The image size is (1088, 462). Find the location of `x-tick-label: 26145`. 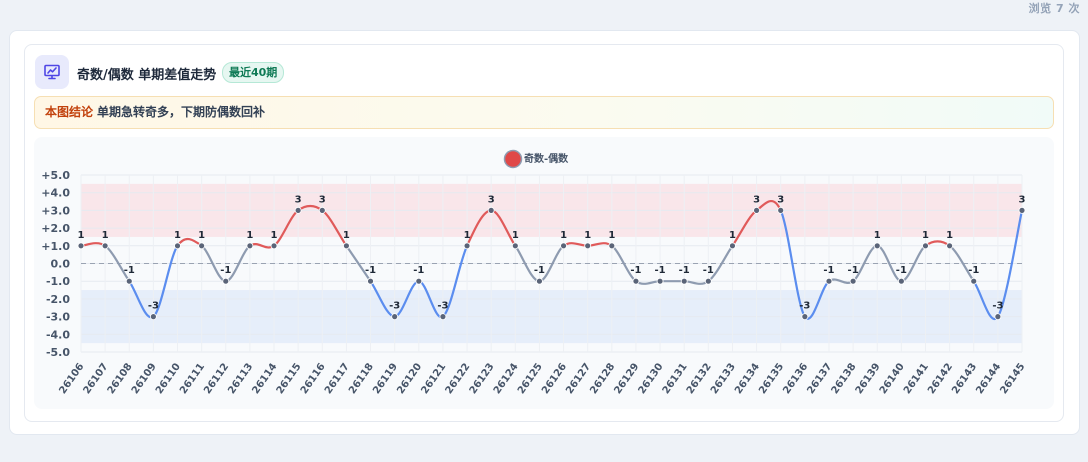

x-tick-label: 26145 is located at coordinates (1012, 378).